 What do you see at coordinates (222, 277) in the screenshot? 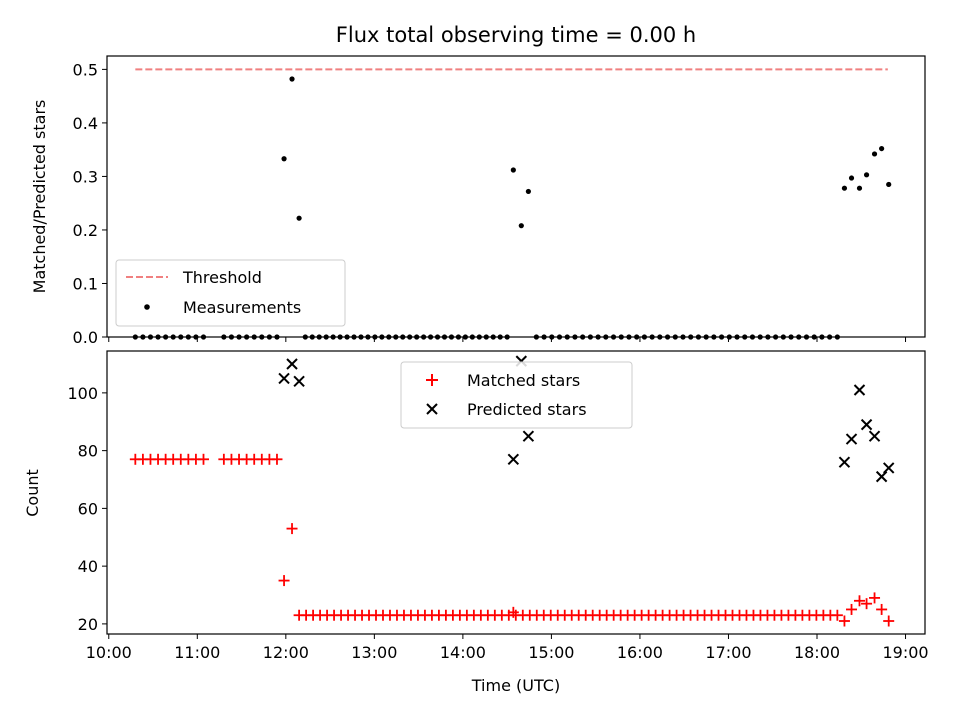
I see `legend-threshold-label: Threshold` at bounding box center [222, 277].